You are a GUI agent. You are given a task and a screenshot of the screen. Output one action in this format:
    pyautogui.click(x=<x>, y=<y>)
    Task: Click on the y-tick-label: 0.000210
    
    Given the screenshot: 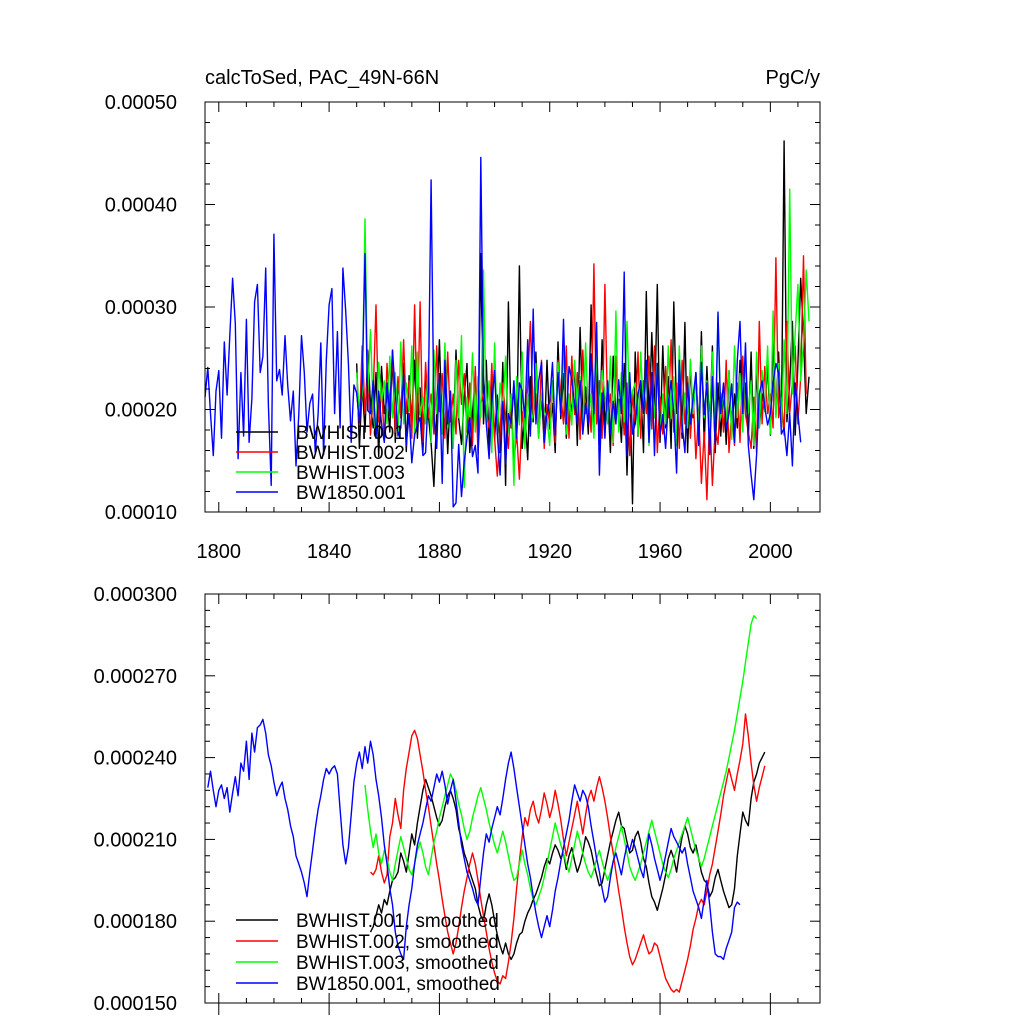 What is the action you would take?
    pyautogui.click(x=135, y=840)
    